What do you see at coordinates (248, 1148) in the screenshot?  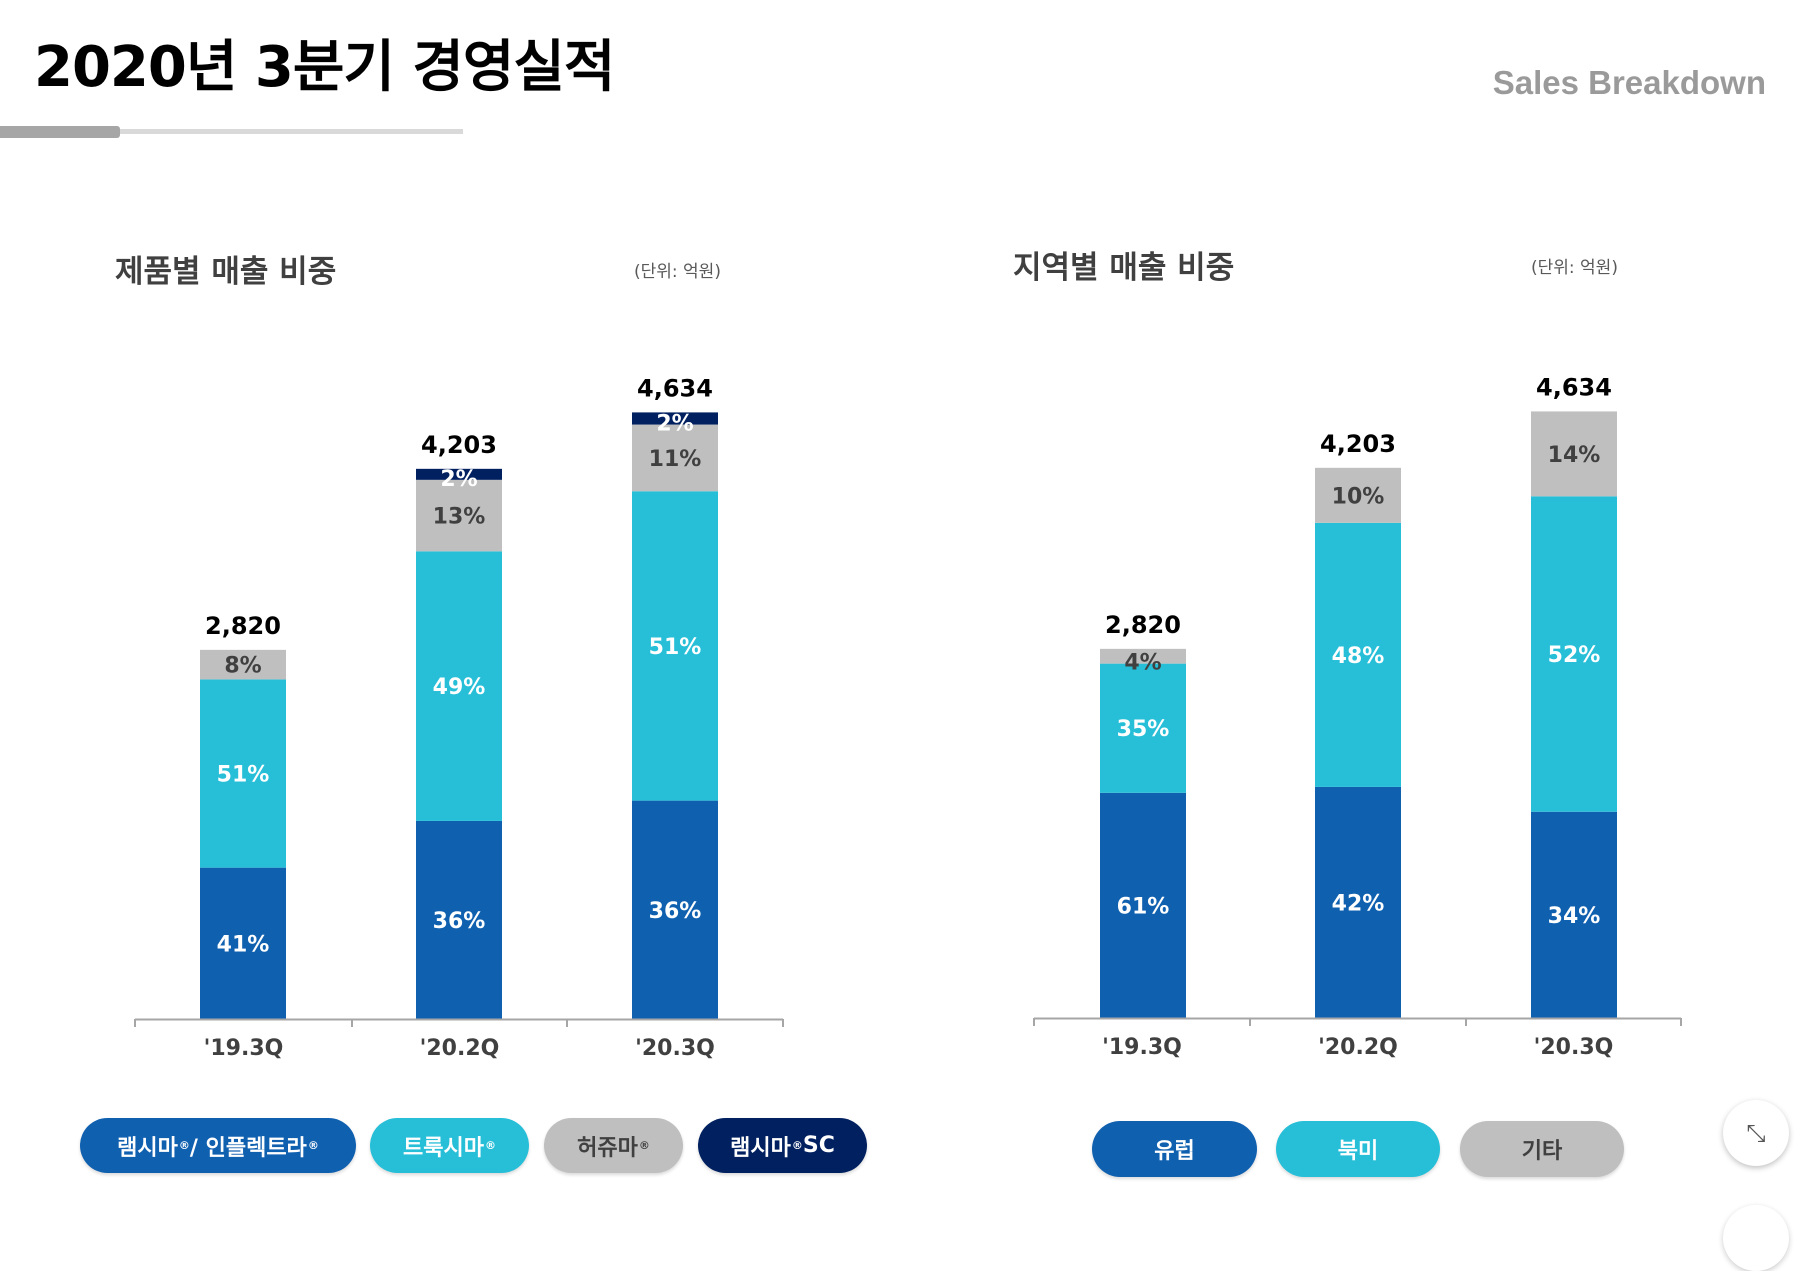 I see `legend-label: / 인플렉트라` at bounding box center [248, 1148].